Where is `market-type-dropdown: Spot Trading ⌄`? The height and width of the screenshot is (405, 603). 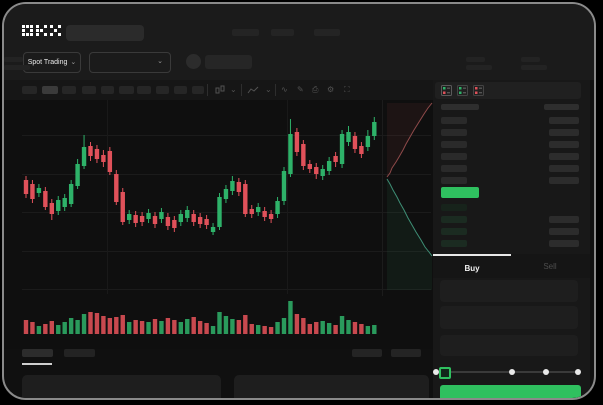
market-type-dropdown: Spot Trading ⌄ is located at coordinates (52, 62).